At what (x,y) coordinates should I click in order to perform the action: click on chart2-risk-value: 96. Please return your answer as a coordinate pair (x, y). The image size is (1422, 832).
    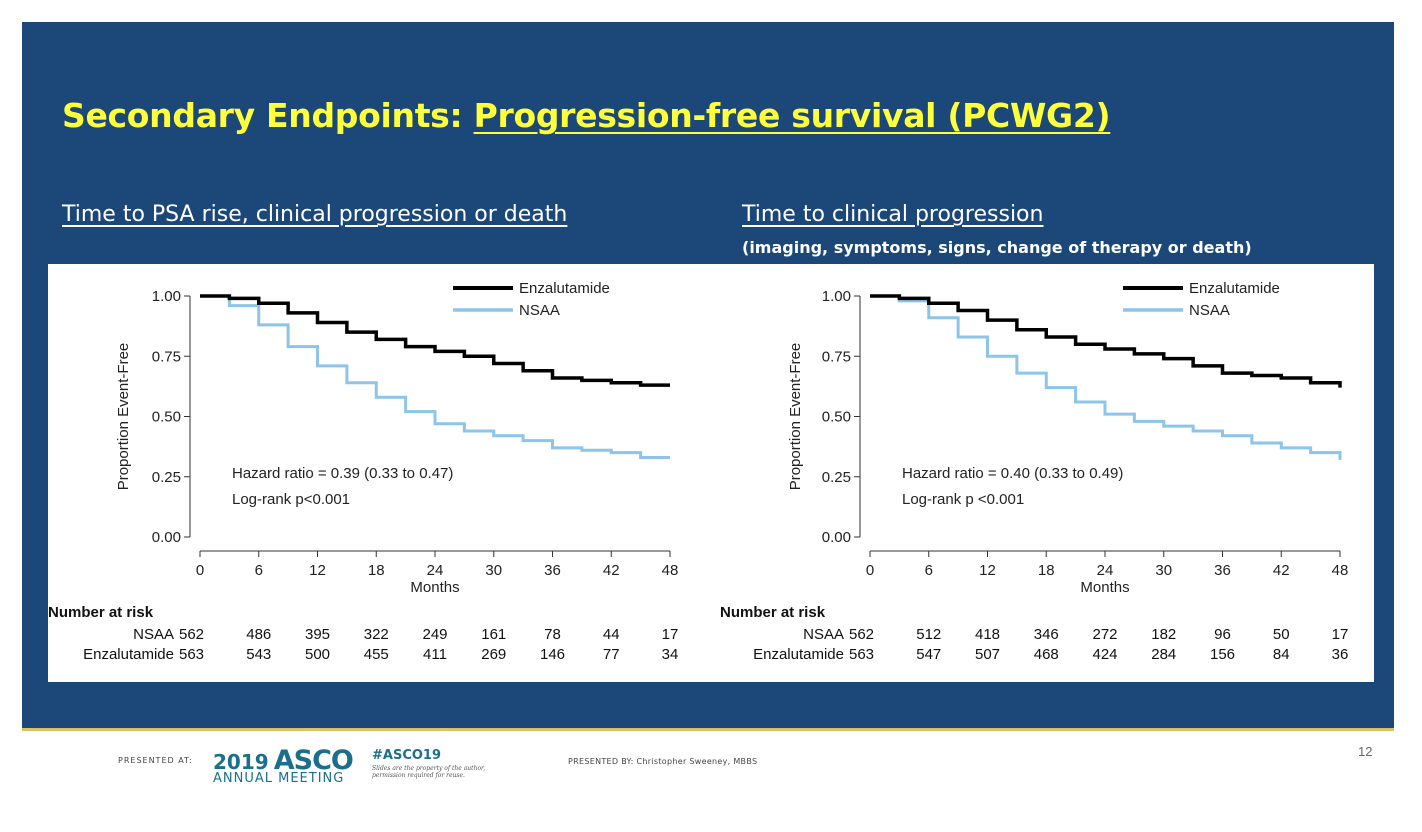
    Looking at the image, I should click on (1222, 634).